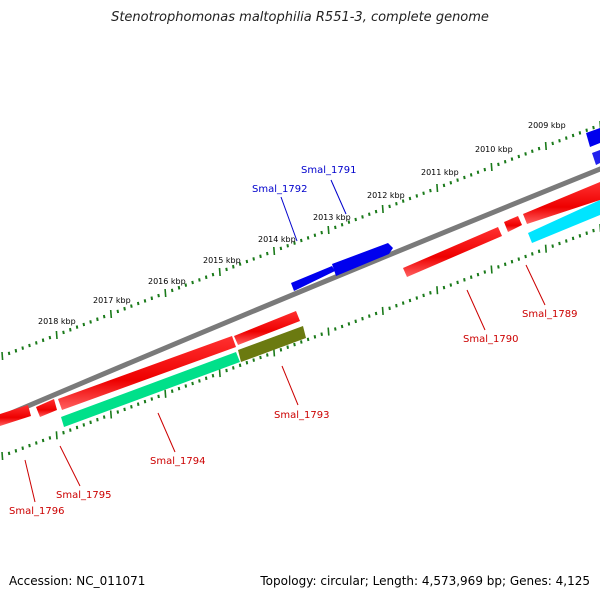 The image size is (600, 600). What do you see at coordinates (547, 125) in the screenshot?
I see `ruler-label: 2009 kbp` at bounding box center [547, 125].